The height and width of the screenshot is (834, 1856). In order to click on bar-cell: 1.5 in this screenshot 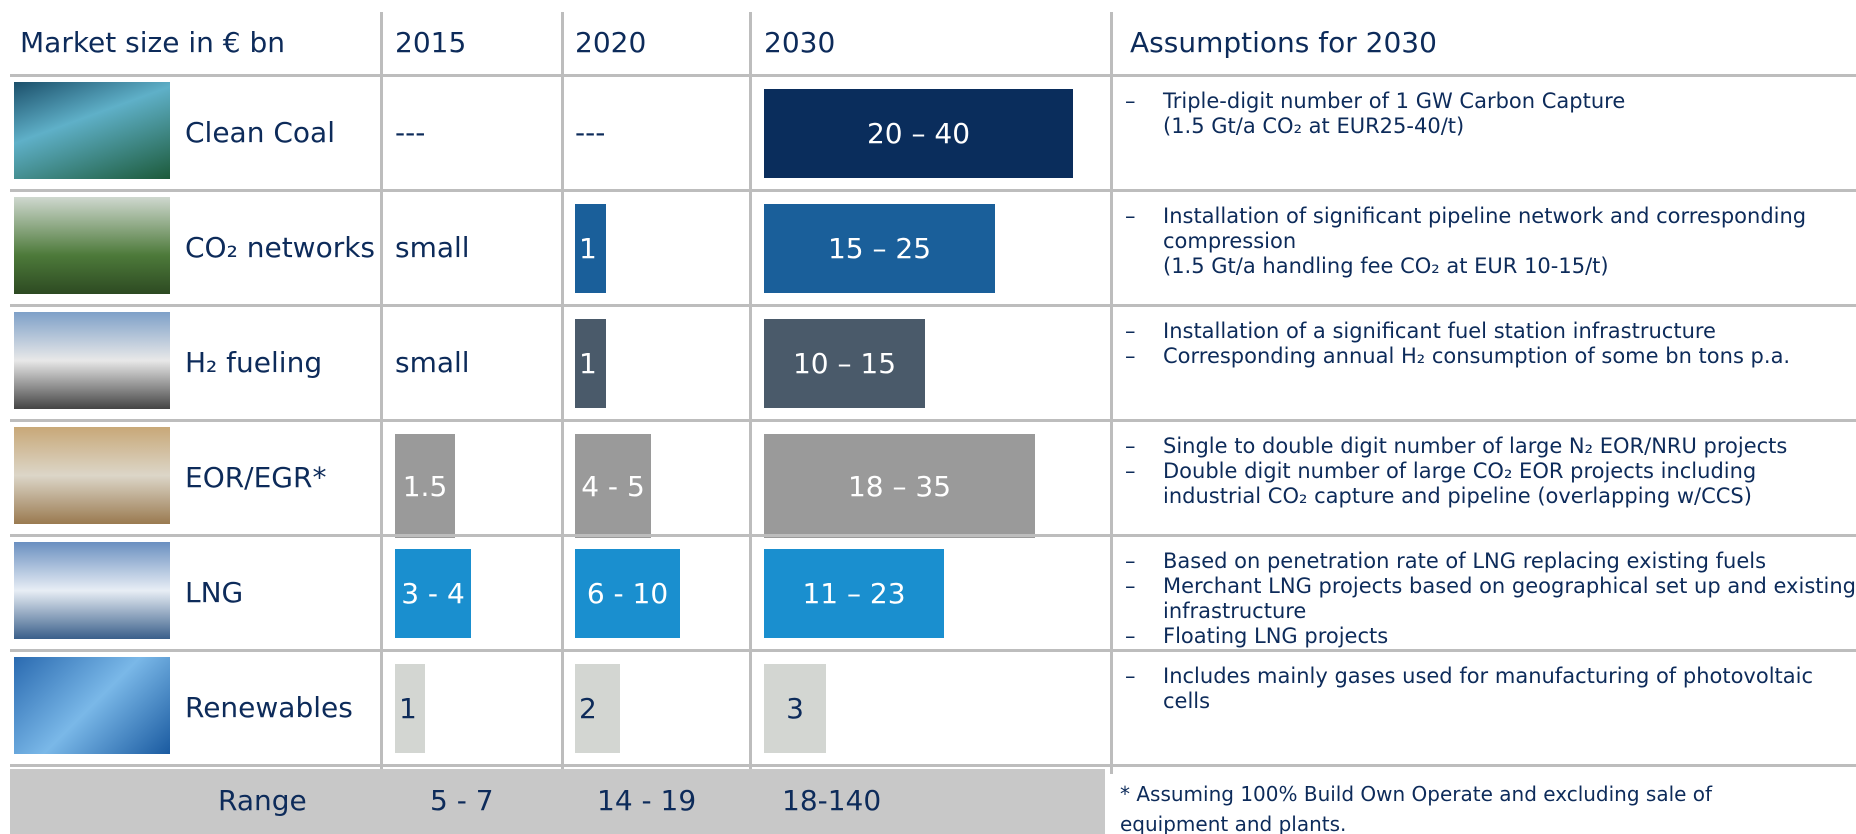, I will do `click(425, 486)`.